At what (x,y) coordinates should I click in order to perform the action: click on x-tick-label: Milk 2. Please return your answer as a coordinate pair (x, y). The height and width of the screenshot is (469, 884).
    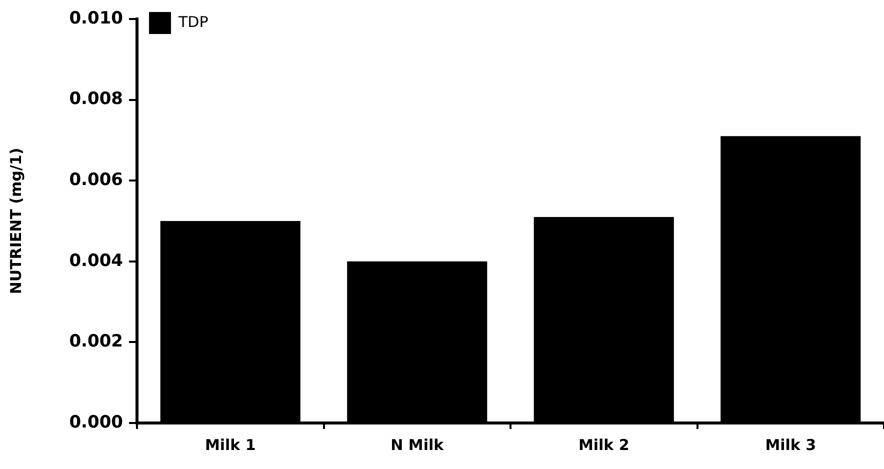
    Looking at the image, I should click on (604, 445).